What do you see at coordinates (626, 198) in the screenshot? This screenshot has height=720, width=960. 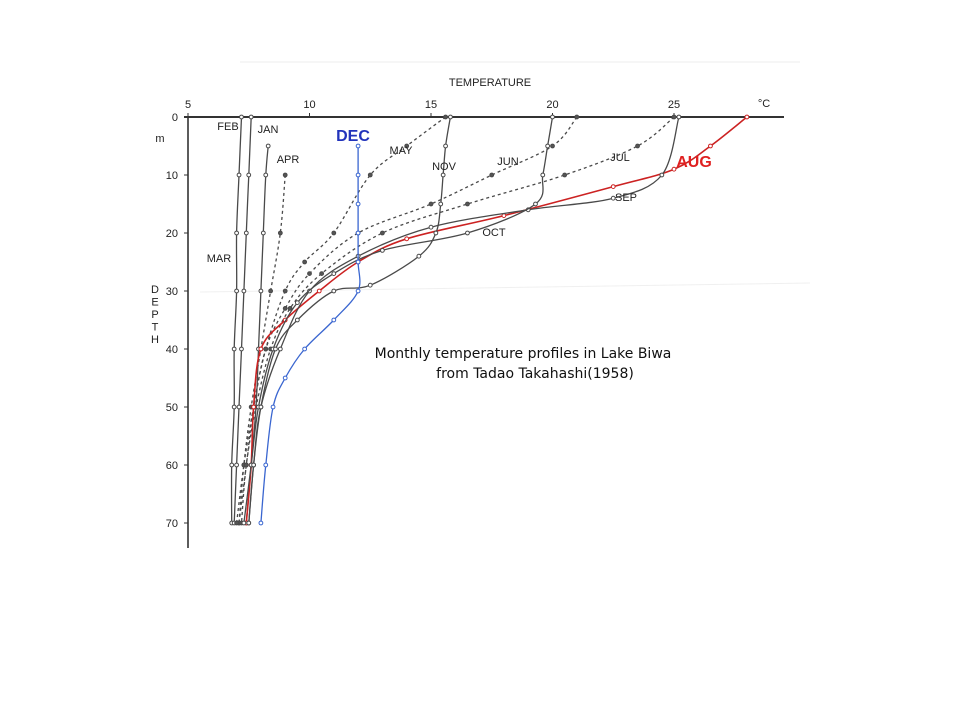 I see `series-label-sep: SEP` at bounding box center [626, 198].